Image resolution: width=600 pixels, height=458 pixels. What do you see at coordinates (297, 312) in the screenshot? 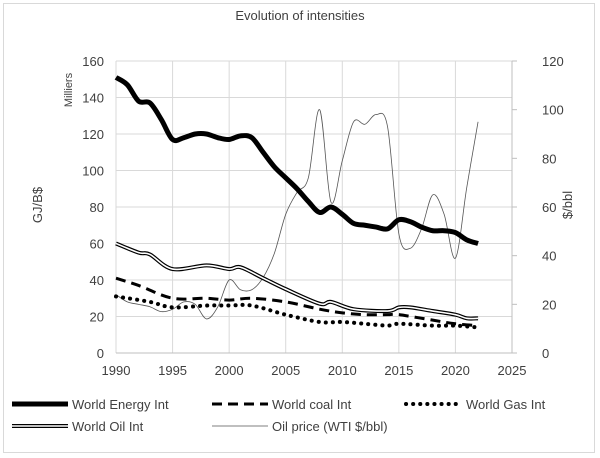
I see `series-line-world-gas-int` at bounding box center [297, 312].